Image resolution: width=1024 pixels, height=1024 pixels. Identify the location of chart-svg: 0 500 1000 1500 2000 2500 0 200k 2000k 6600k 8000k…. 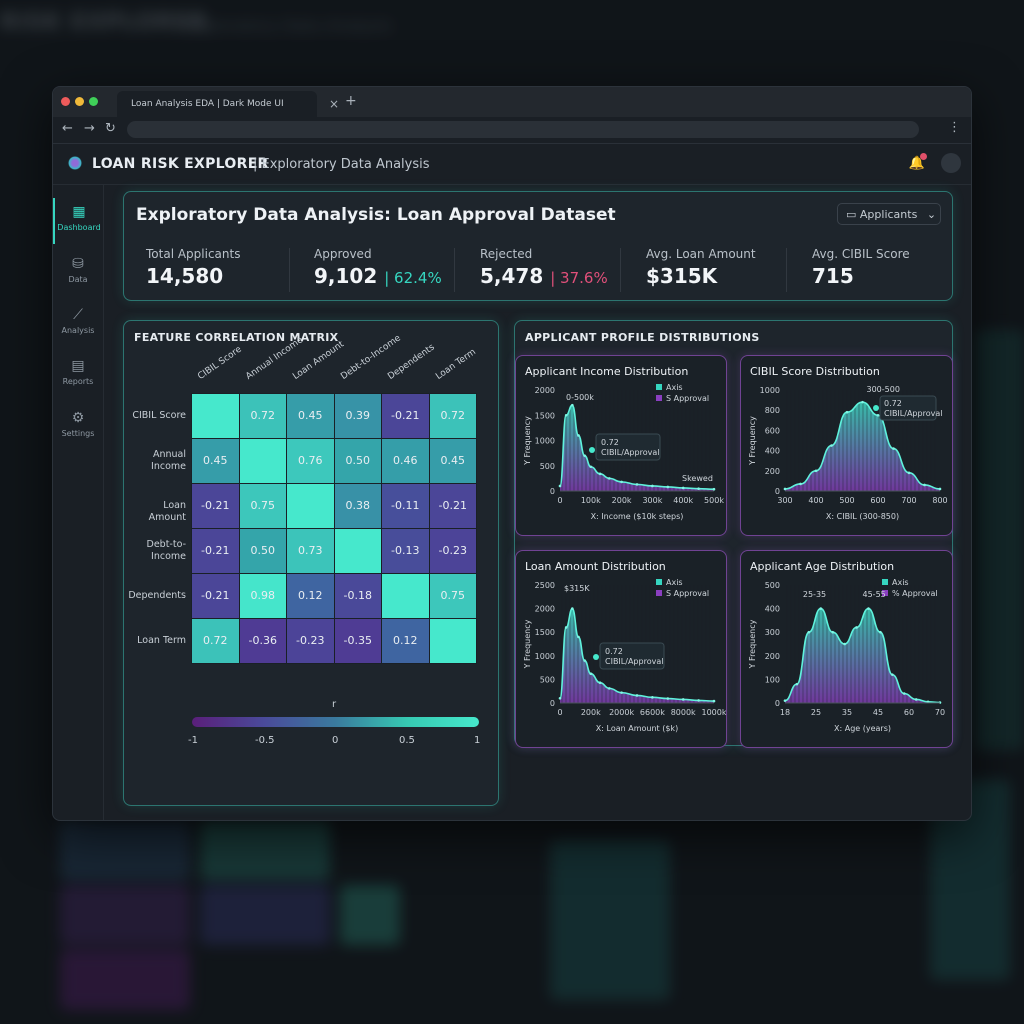
(625, 655).